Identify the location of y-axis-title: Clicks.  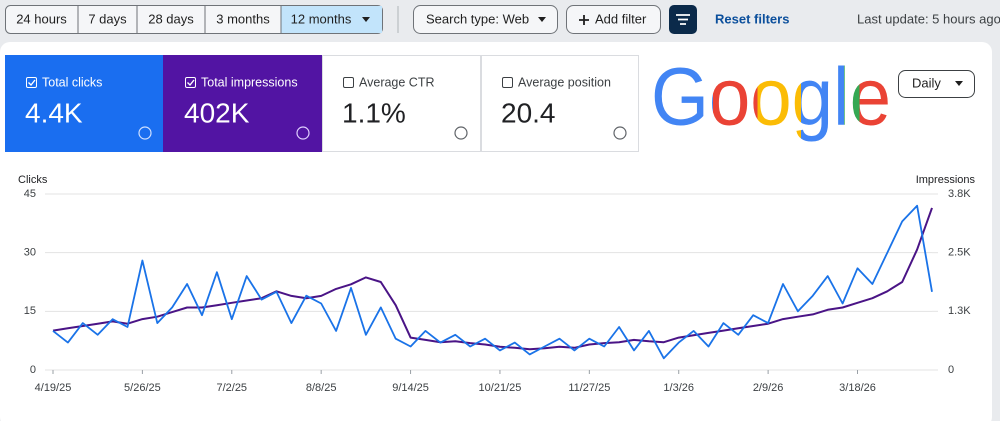
(33, 180).